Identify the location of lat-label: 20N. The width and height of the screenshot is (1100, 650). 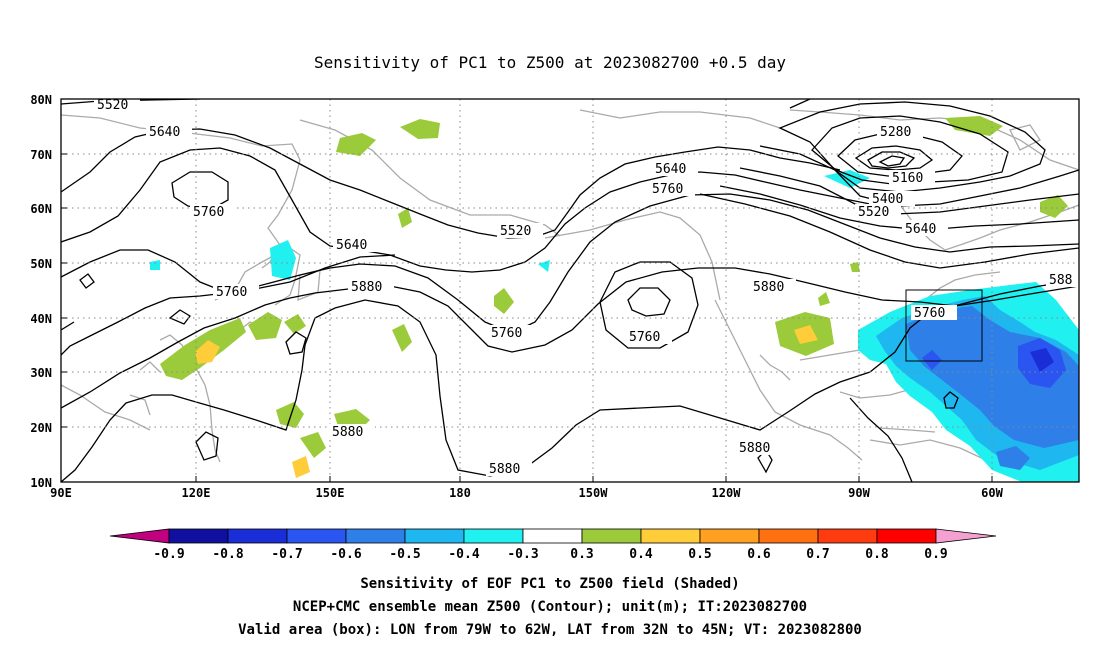
(41, 428).